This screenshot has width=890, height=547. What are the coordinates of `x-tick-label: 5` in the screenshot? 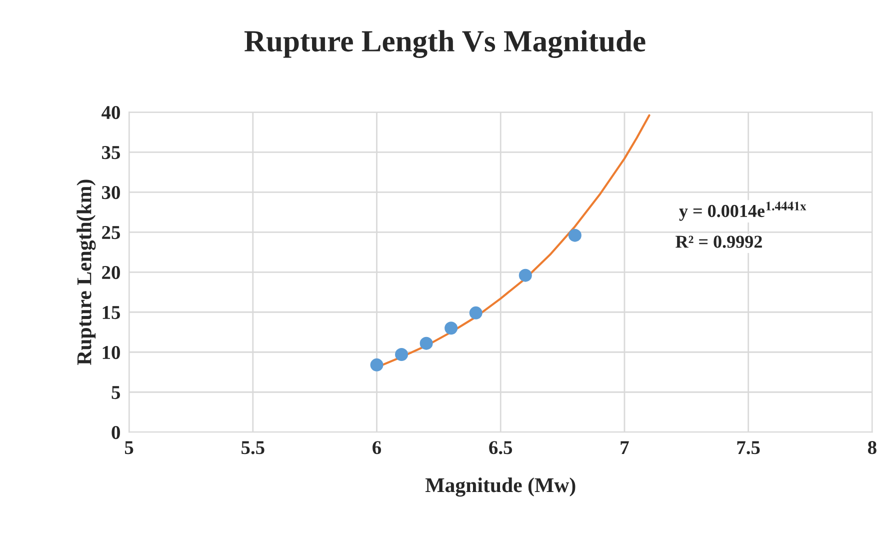 It's located at (129, 447).